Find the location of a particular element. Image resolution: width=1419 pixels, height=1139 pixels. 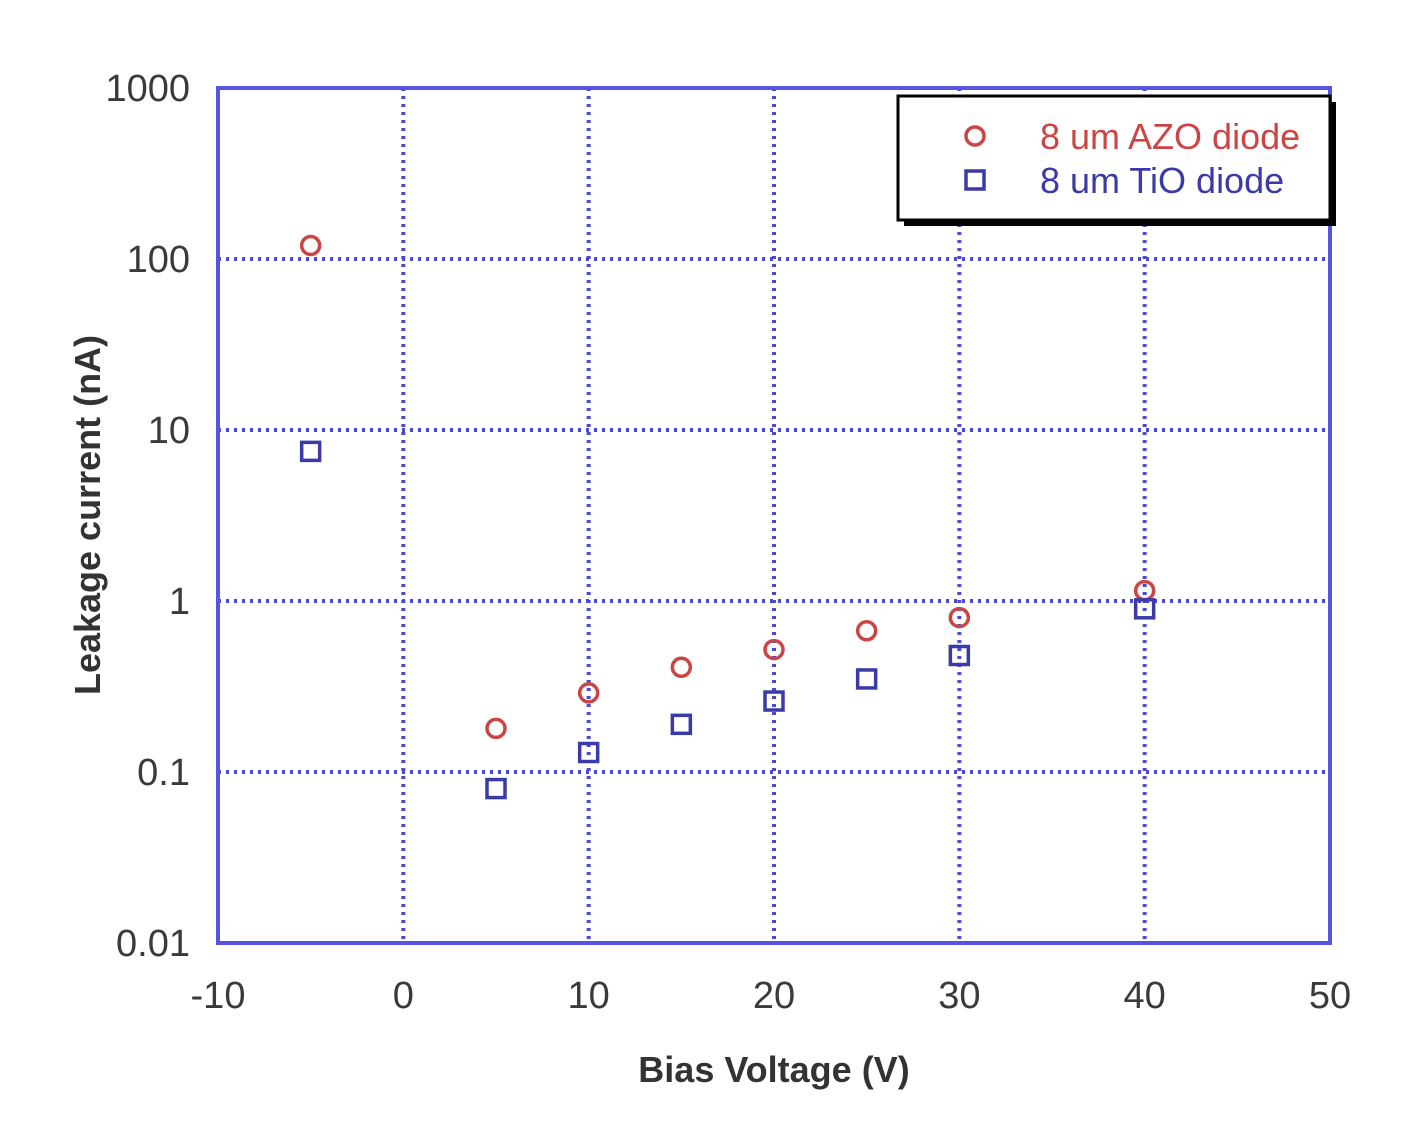

y-tick-label: 10 is located at coordinates (169, 431).